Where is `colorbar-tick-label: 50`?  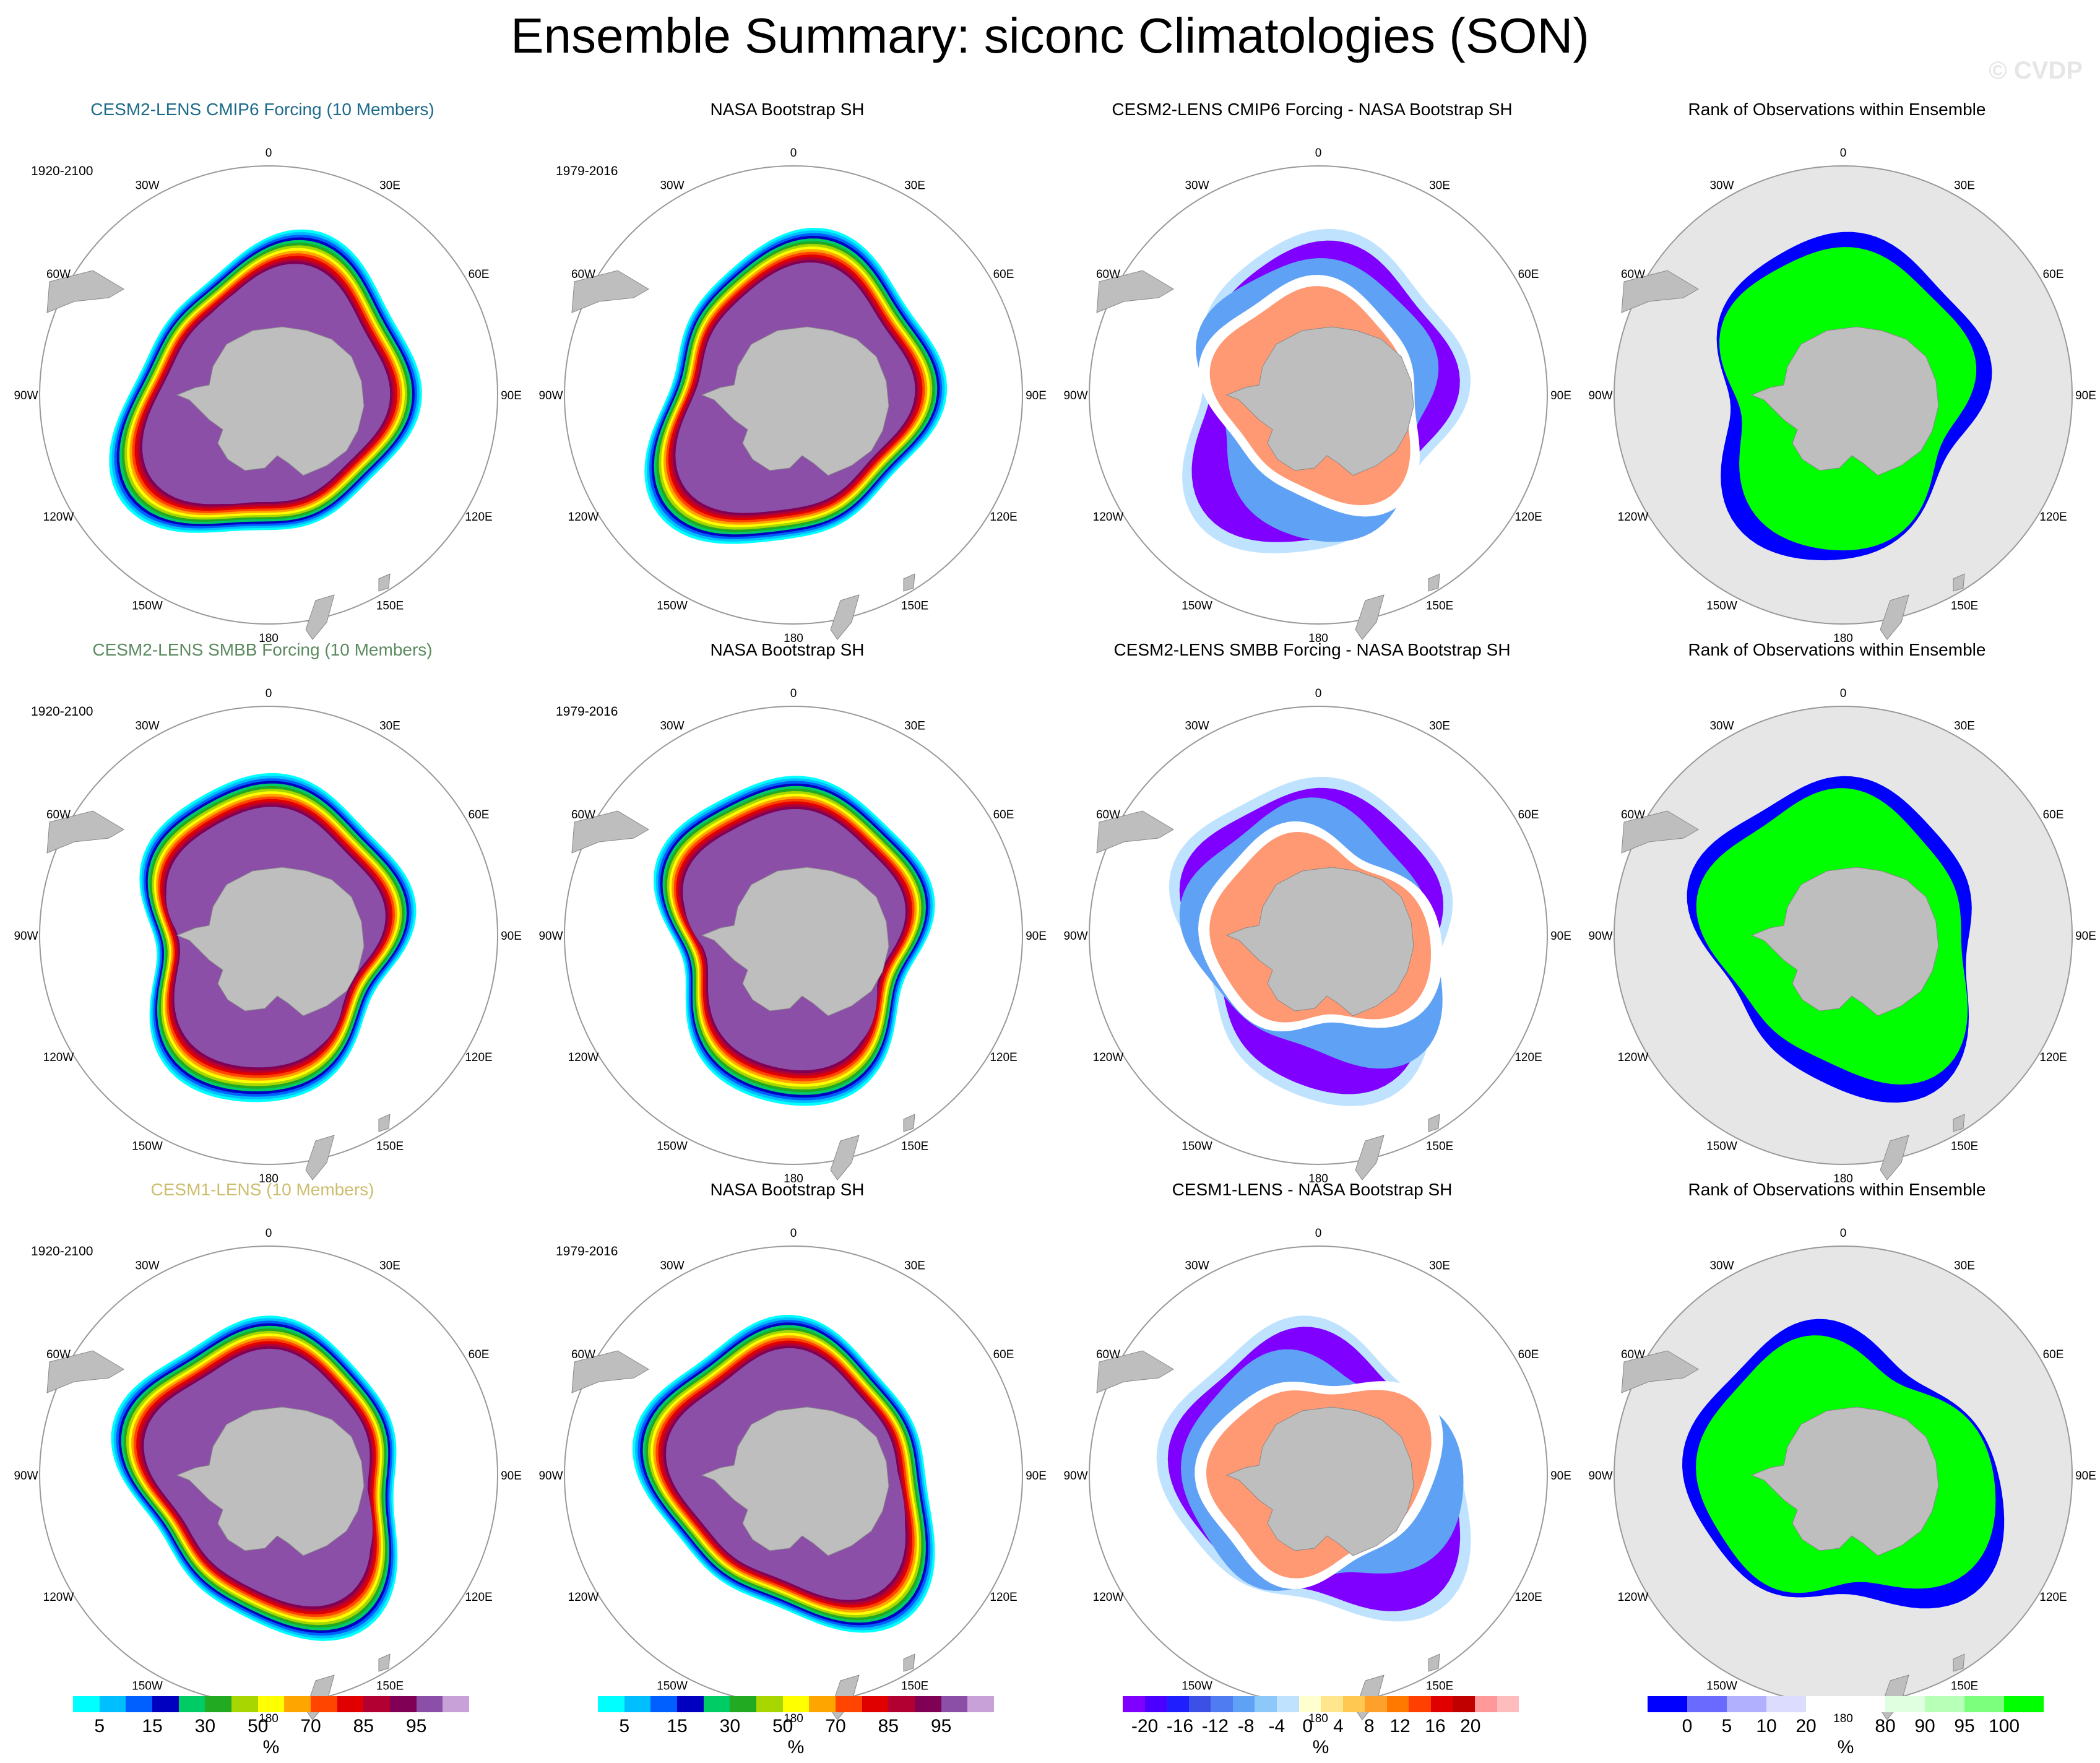
colorbar-tick-label: 50 is located at coordinates (258, 1726).